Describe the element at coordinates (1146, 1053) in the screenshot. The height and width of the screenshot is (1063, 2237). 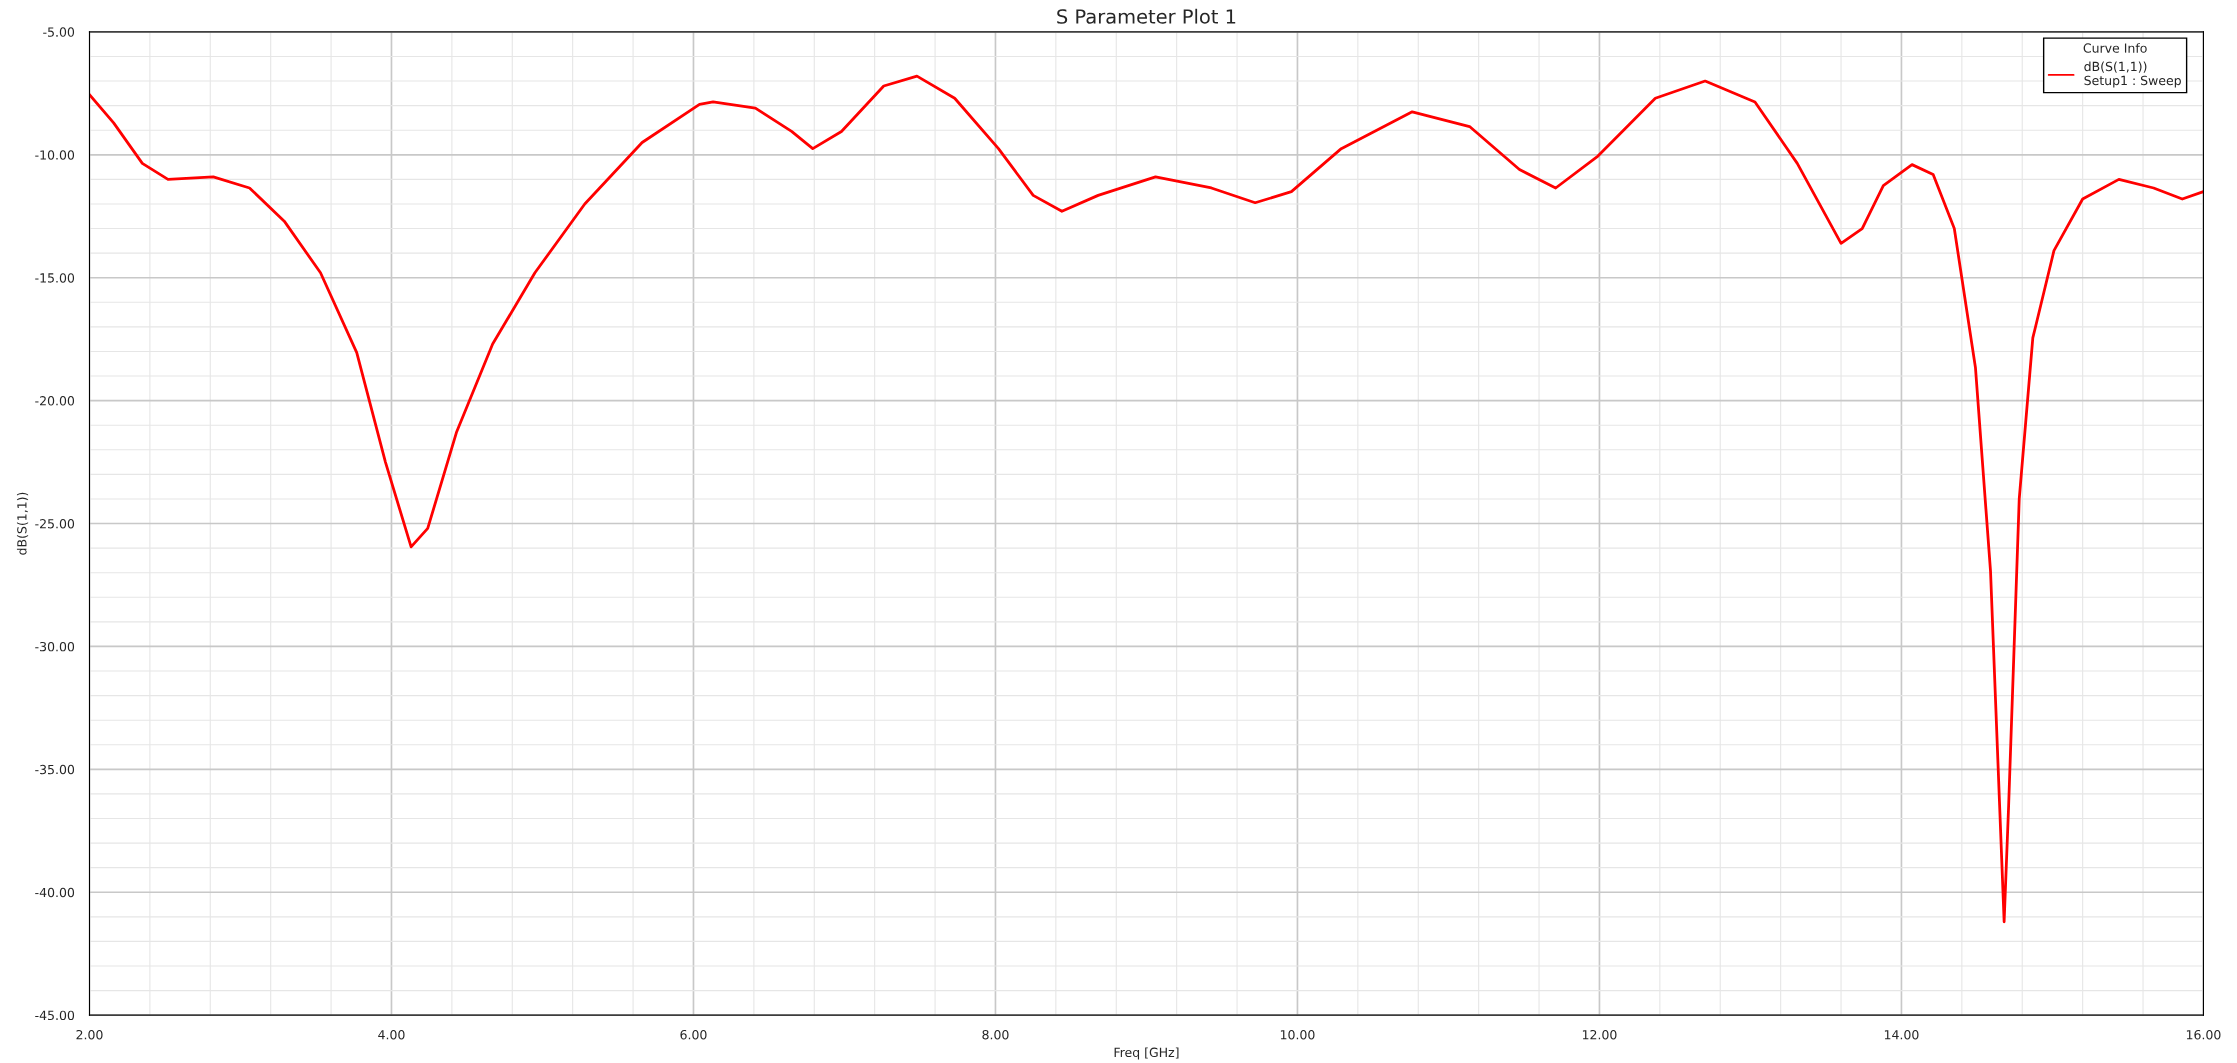
I see `x-axis-title: Freq [GHz]` at that location.